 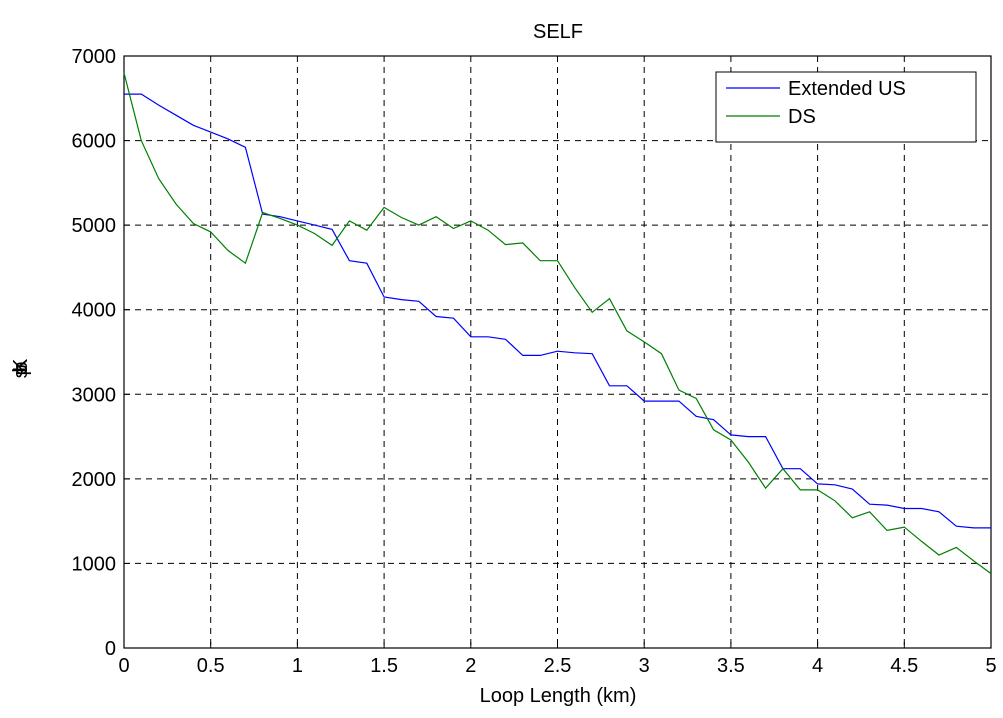 What do you see at coordinates (94, 480) in the screenshot?
I see `y-tick-label: 2000` at bounding box center [94, 480].